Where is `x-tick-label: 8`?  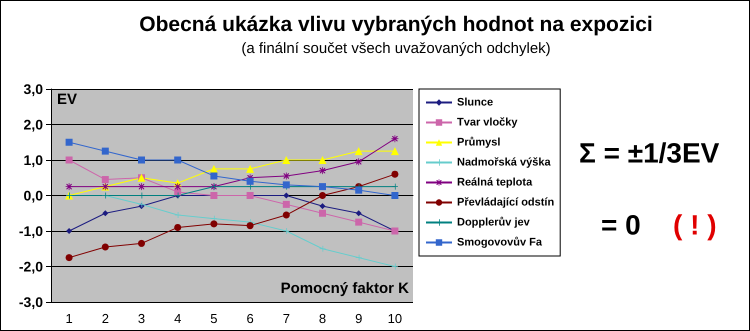
x-tick-label: 8 is located at coordinates (322, 318).